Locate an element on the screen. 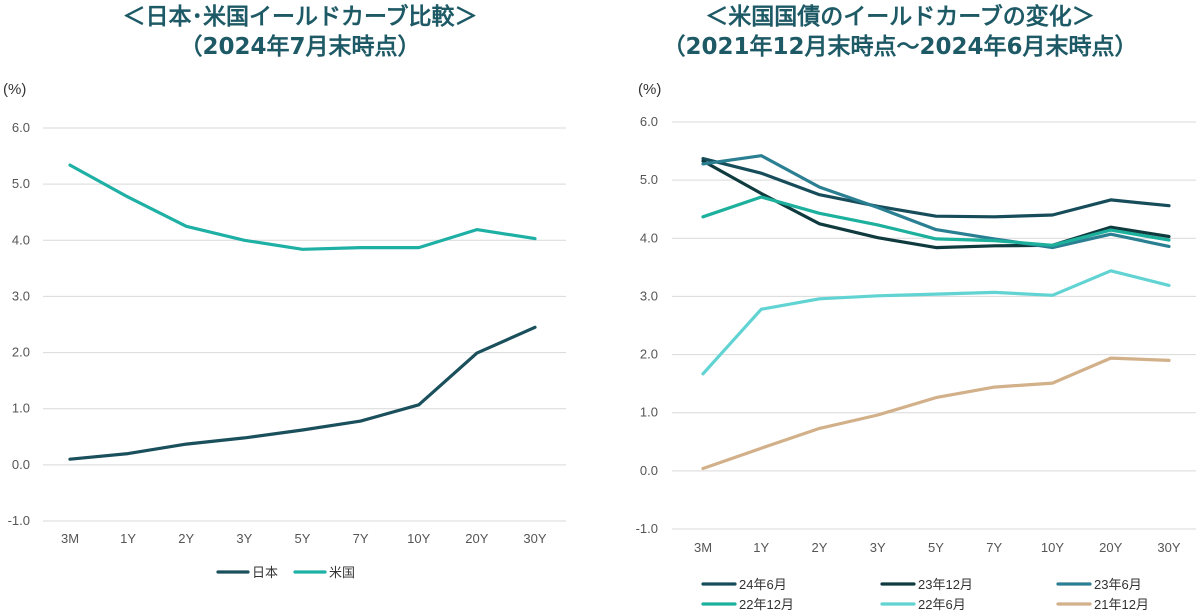 The image size is (1200, 615). chart1-x-tick-label: 30Y is located at coordinates (534, 538).